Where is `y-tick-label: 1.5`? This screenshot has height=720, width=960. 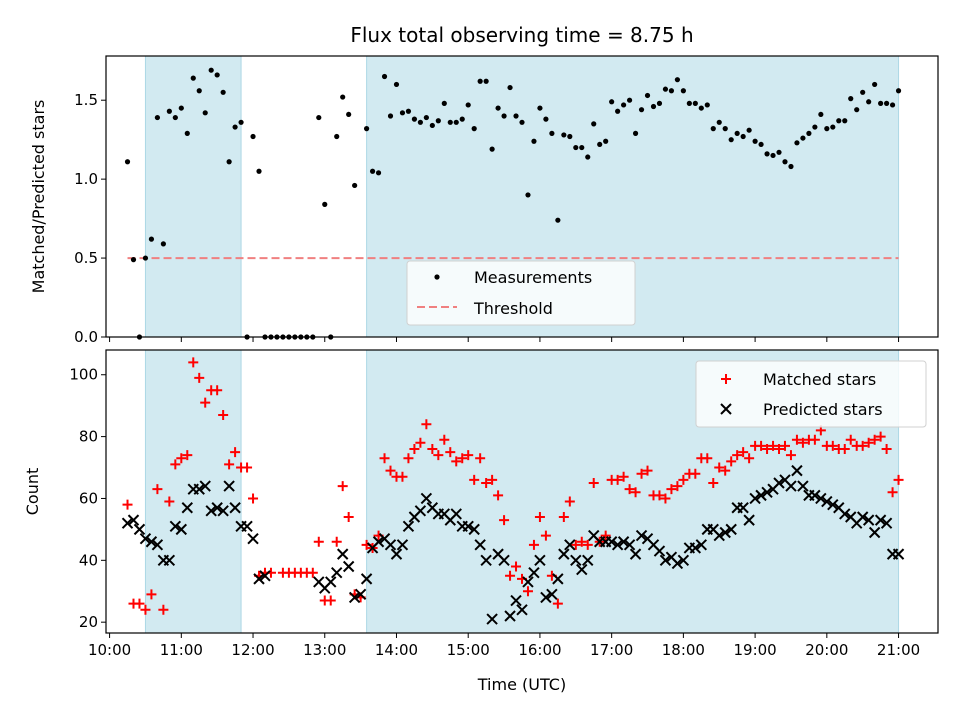 y-tick-label: 1.5 is located at coordinates (86, 100).